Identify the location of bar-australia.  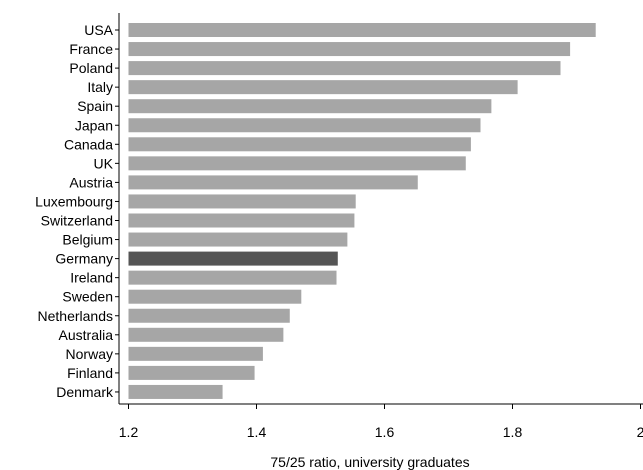
(206, 334).